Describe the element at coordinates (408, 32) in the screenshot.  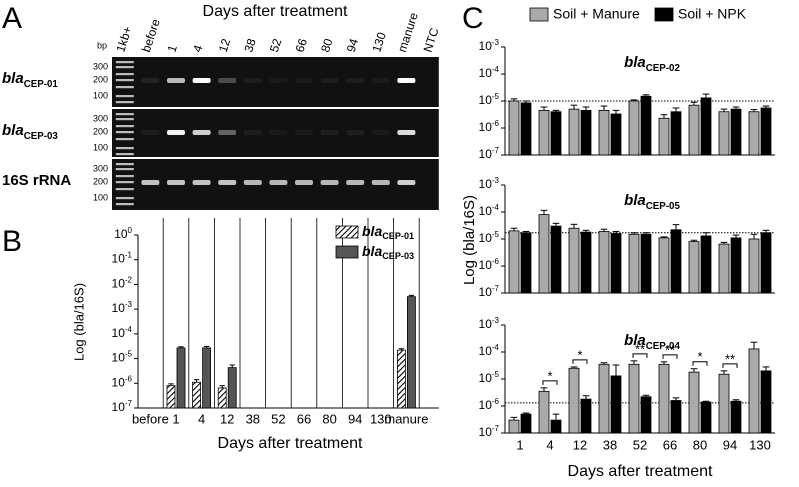
I see `lane-label: manure` at that location.